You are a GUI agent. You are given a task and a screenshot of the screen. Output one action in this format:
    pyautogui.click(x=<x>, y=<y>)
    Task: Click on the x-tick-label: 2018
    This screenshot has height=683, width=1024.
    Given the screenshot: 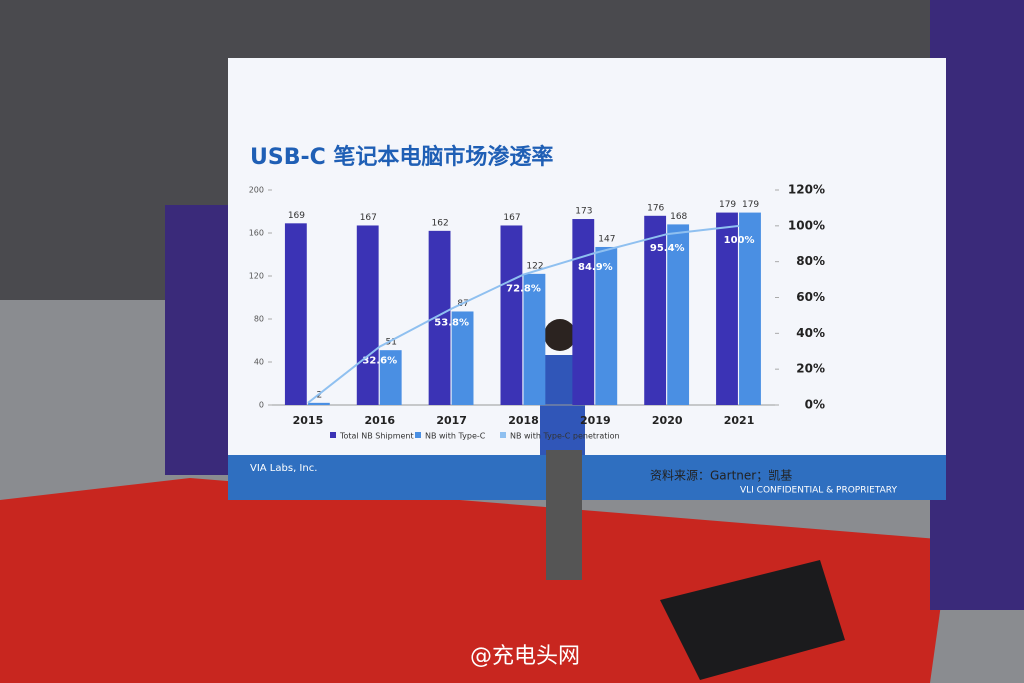 What is the action you would take?
    pyautogui.click(x=523, y=420)
    